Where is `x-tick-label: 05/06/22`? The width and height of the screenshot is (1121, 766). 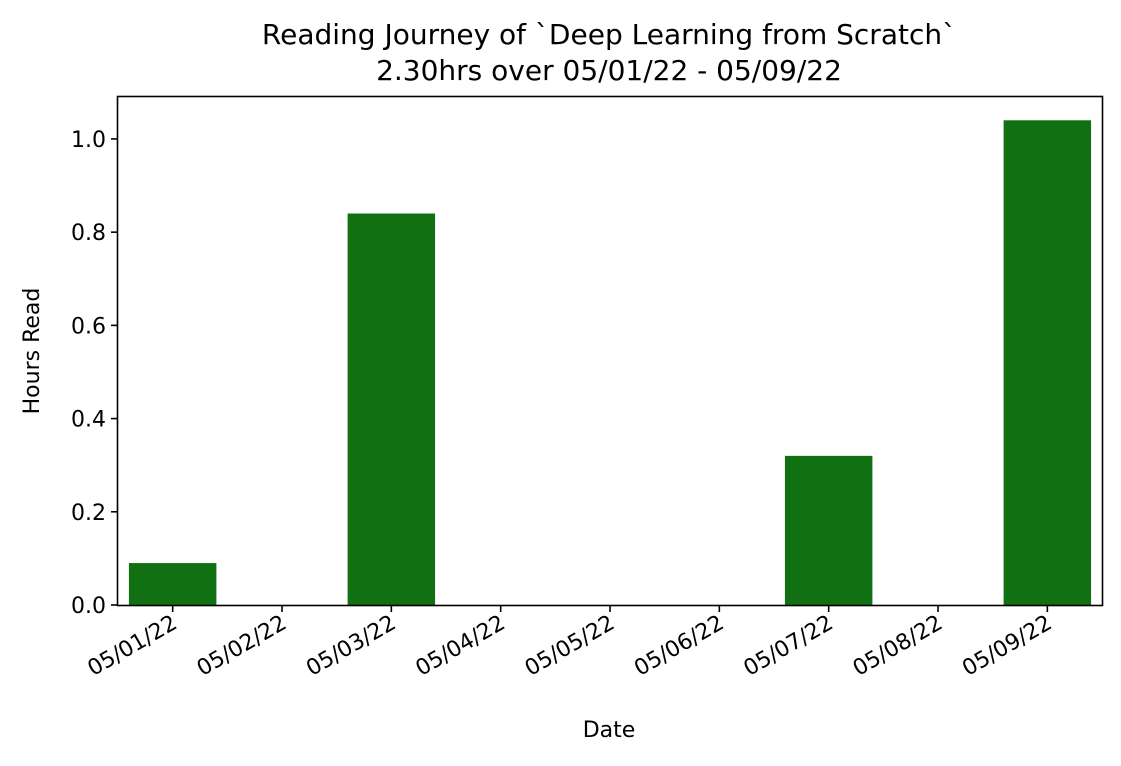
x-tick-label: 05/06/22 is located at coordinates (679, 646).